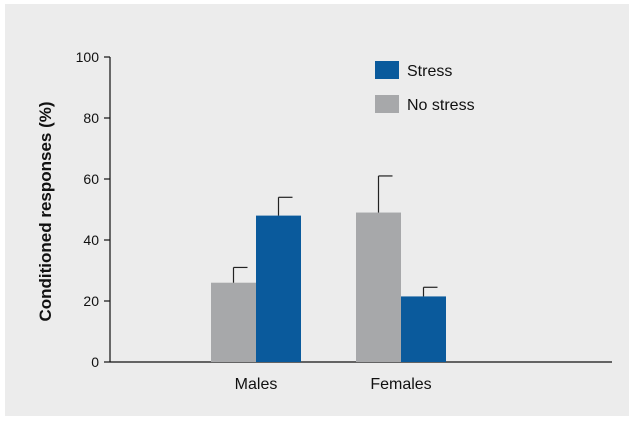 This screenshot has width=634, height=421. What do you see at coordinates (387, 70) in the screenshot?
I see `legend-swatch-stress` at bounding box center [387, 70].